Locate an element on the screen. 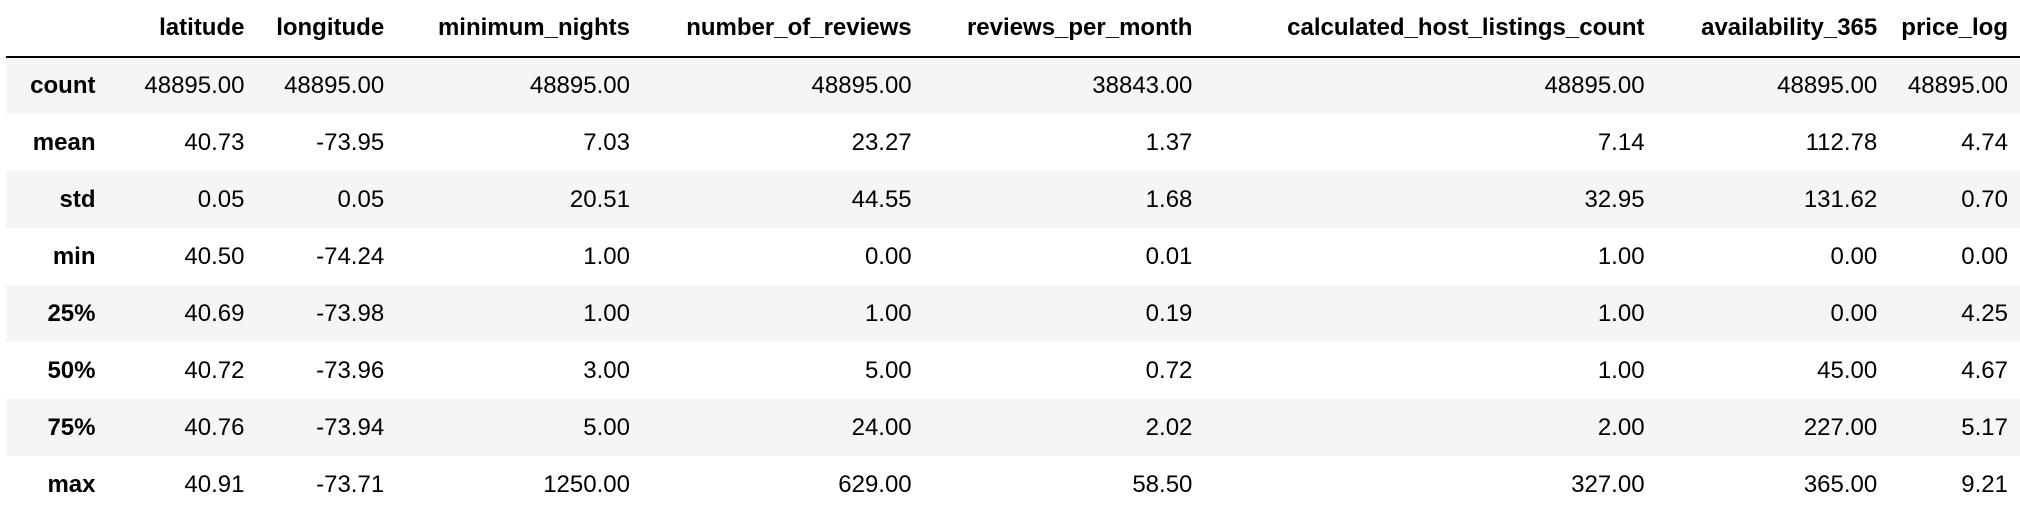 Image resolution: width=2020 pixels, height=513 pixels. table-cell: 20.51 is located at coordinates (599, 199).